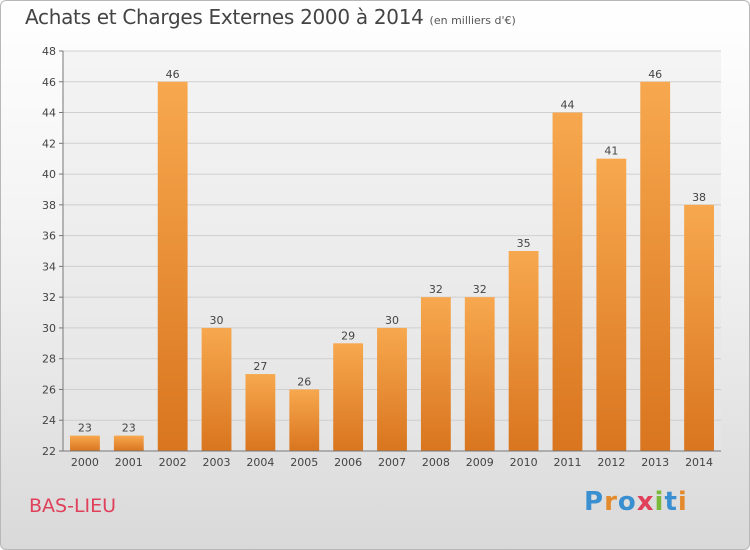  What do you see at coordinates (567, 282) in the screenshot?
I see `bar-2011` at bounding box center [567, 282].